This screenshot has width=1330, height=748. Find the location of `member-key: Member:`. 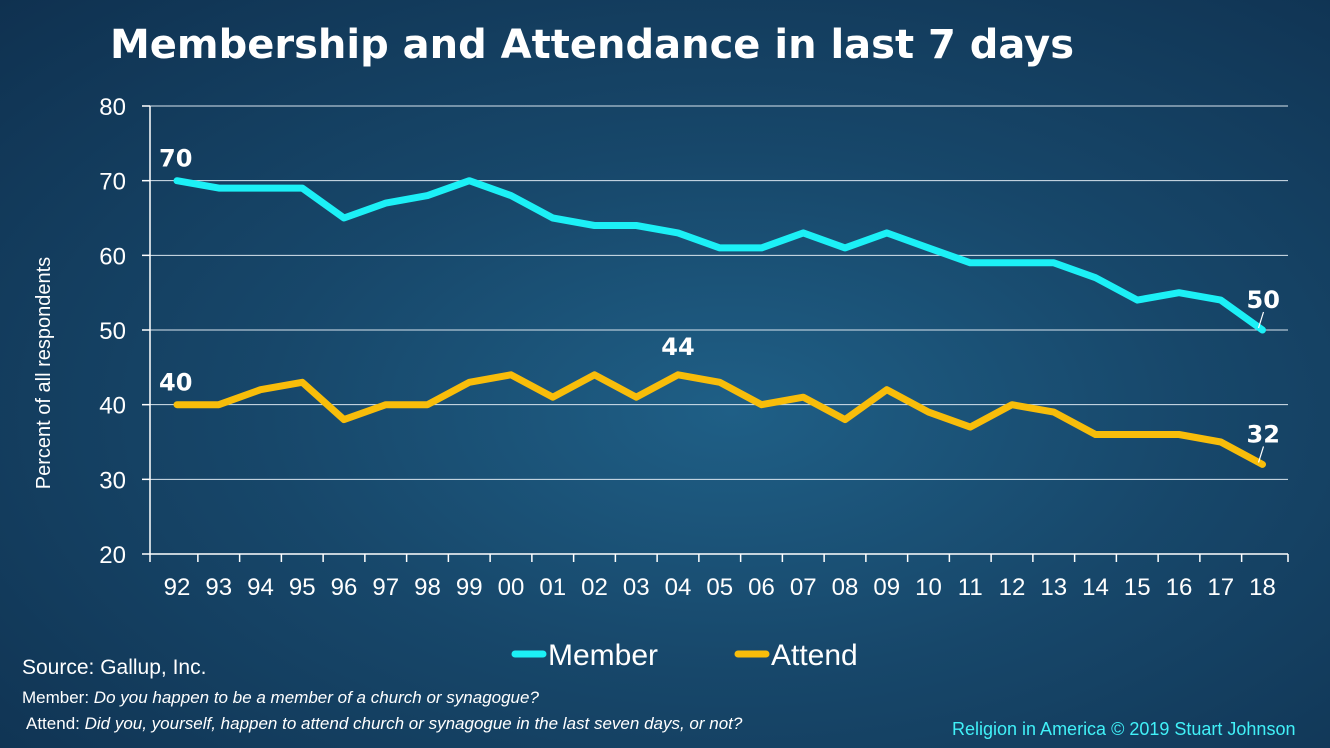

member-key: Member: is located at coordinates (56, 697).